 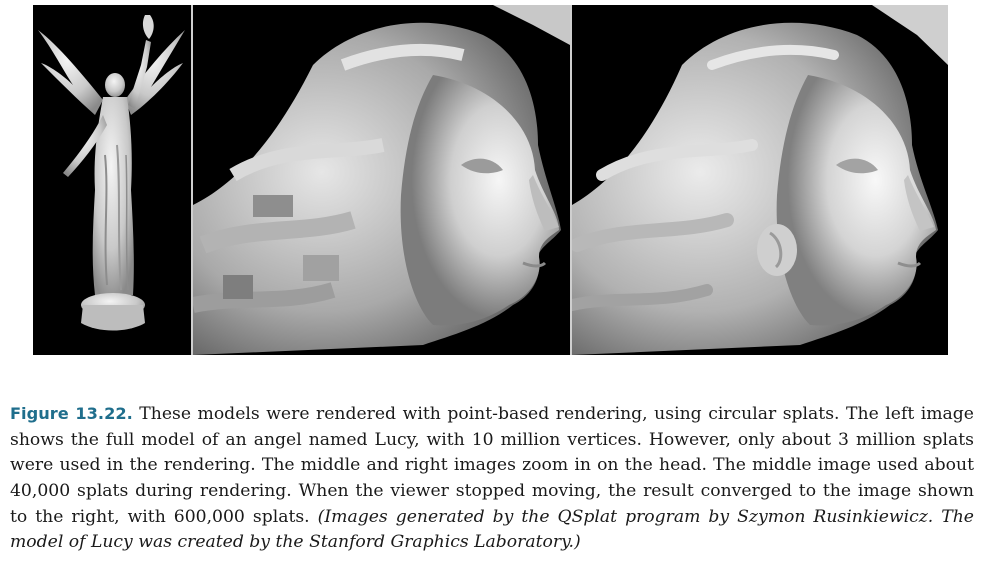 I want to click on panel-full-model, so click(x=112, y=180).